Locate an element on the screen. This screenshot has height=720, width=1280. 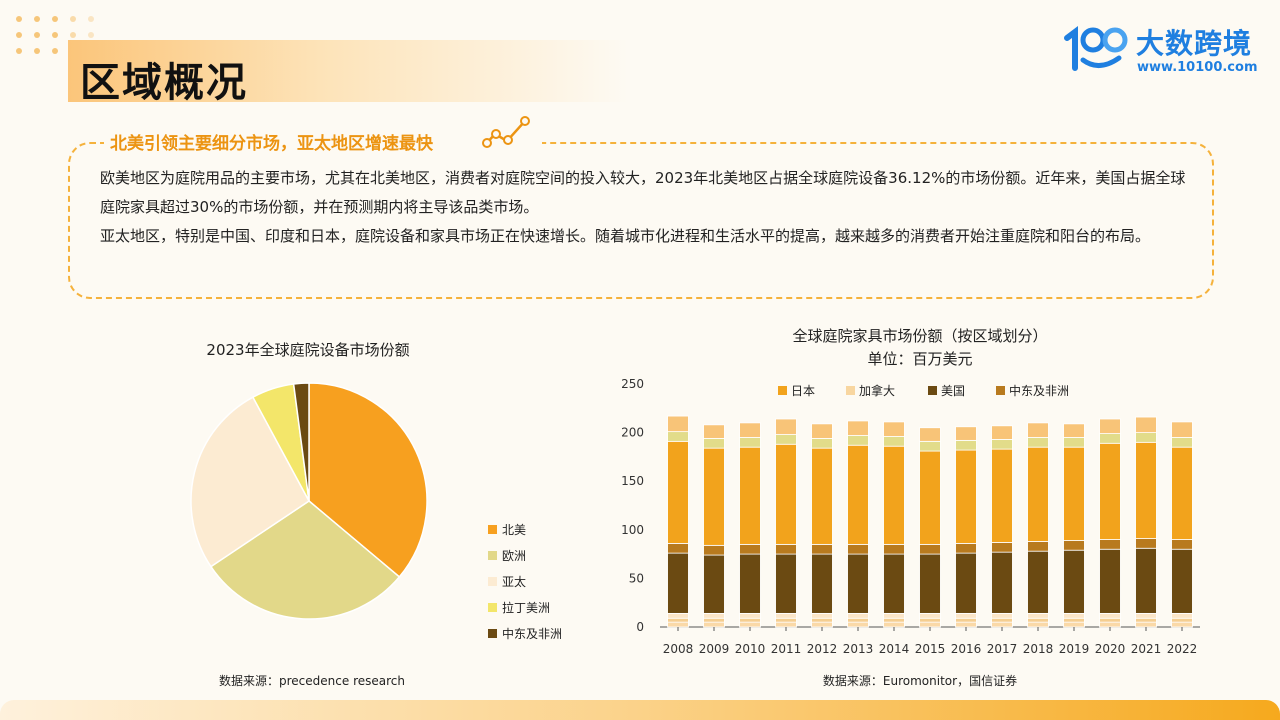
x-tick-label: 2020 is located at coordinates (1110, 649).